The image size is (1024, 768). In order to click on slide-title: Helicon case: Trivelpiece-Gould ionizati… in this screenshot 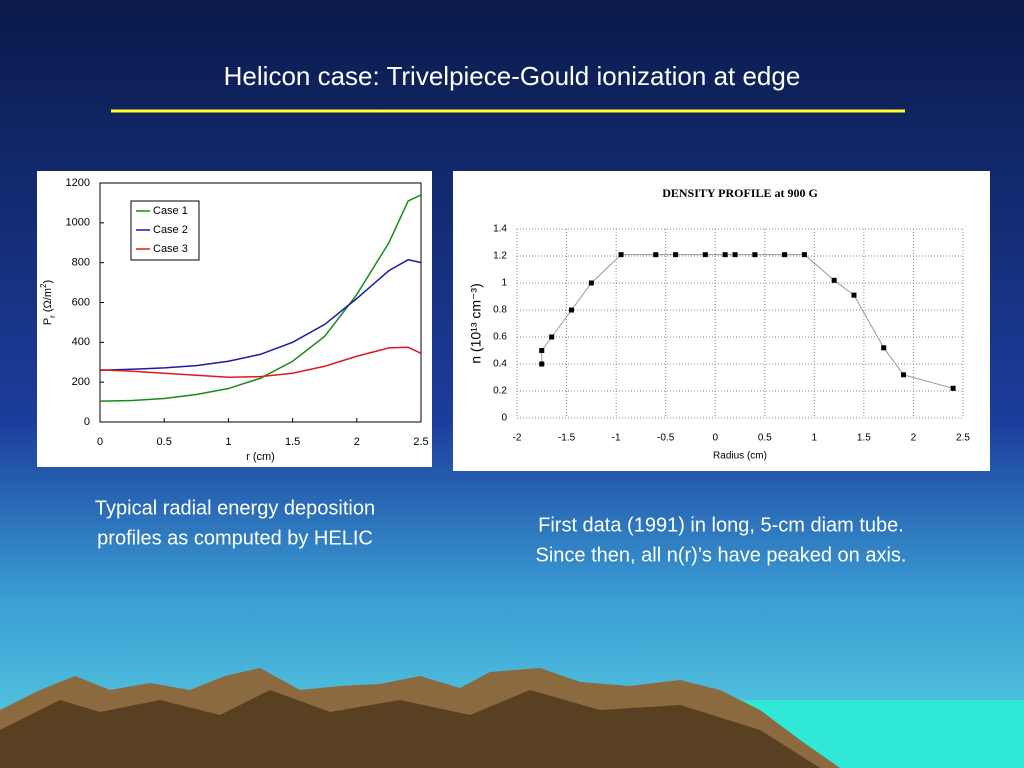, I will do `click(512, 76)`.